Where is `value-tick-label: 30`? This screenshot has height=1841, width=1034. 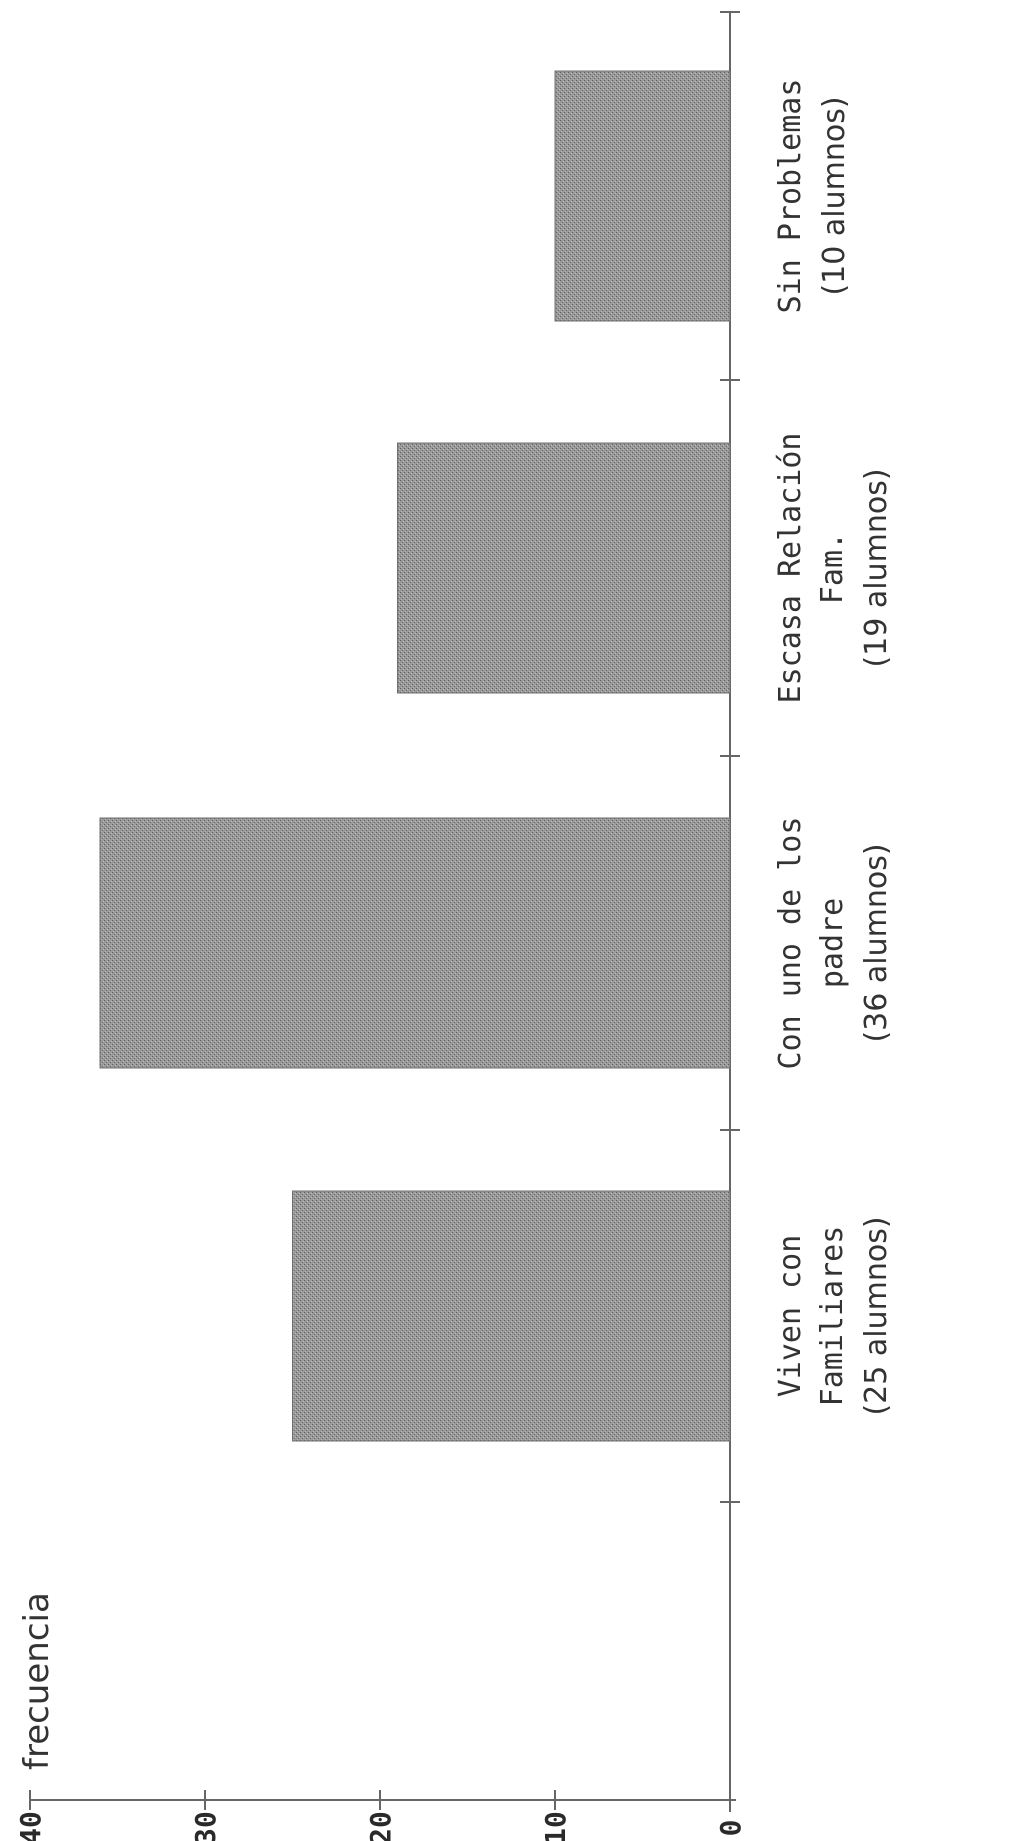 value-tick-label: 30 is located at coordinates (205, 1826).